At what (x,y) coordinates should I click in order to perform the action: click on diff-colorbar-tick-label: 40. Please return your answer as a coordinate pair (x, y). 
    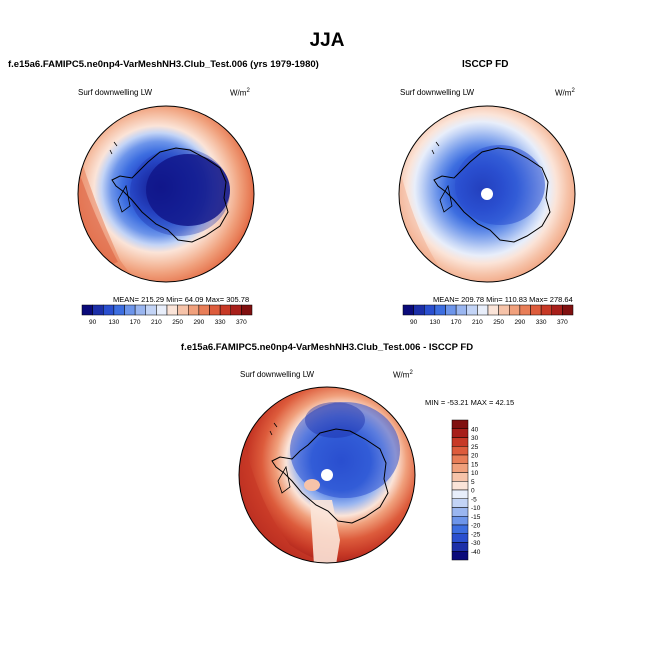
    Looking at the image, I should click on (475, 429).